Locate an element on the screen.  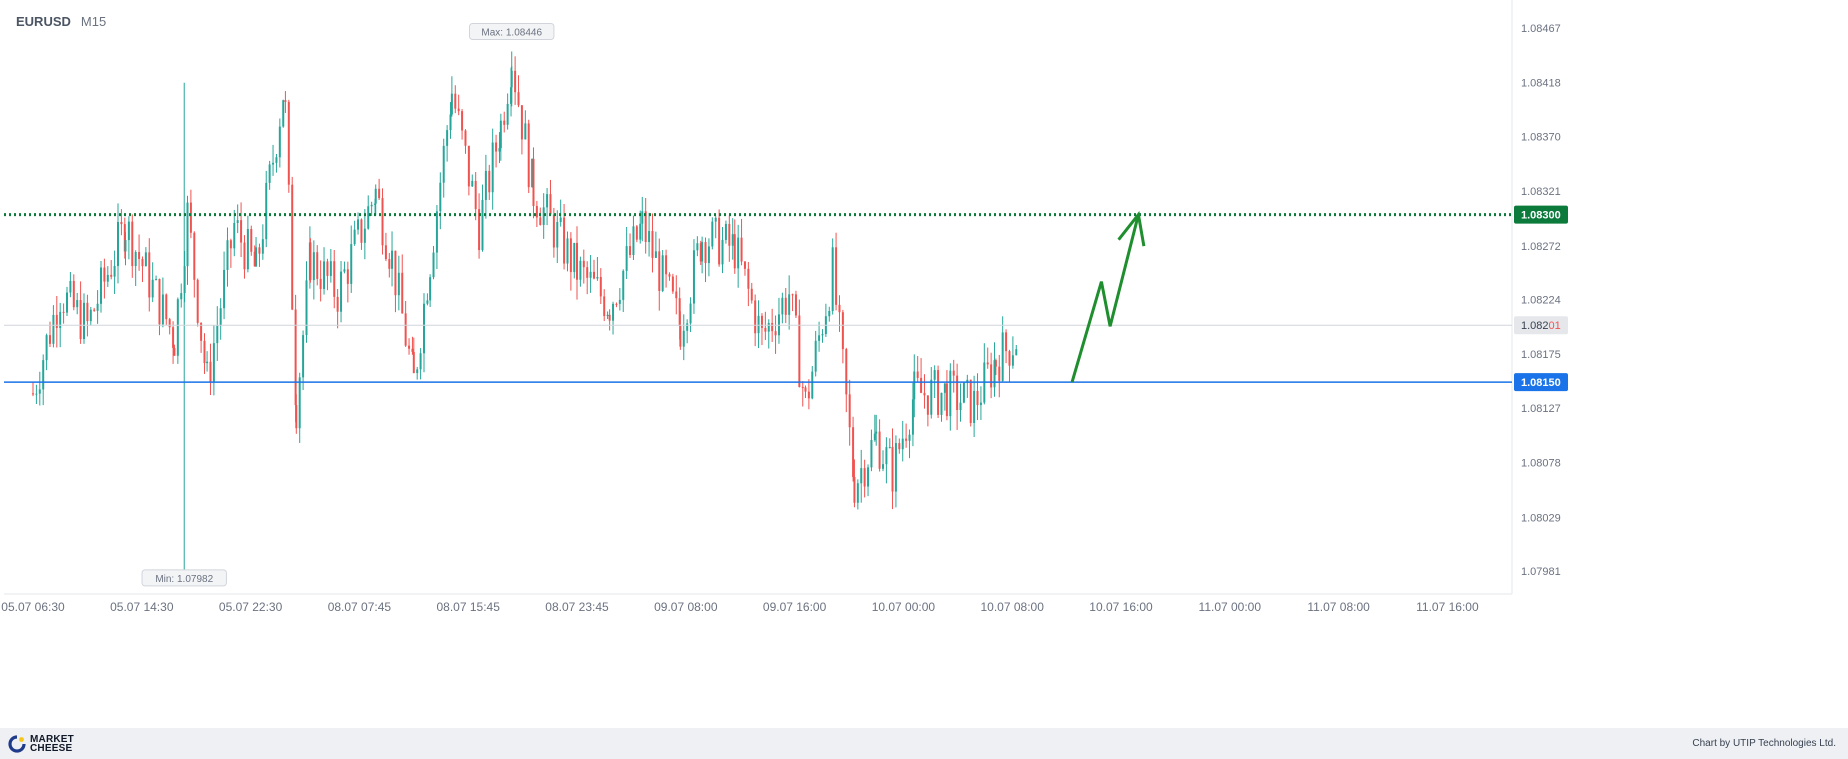
logo-icon is located at coordinates (17, 744).